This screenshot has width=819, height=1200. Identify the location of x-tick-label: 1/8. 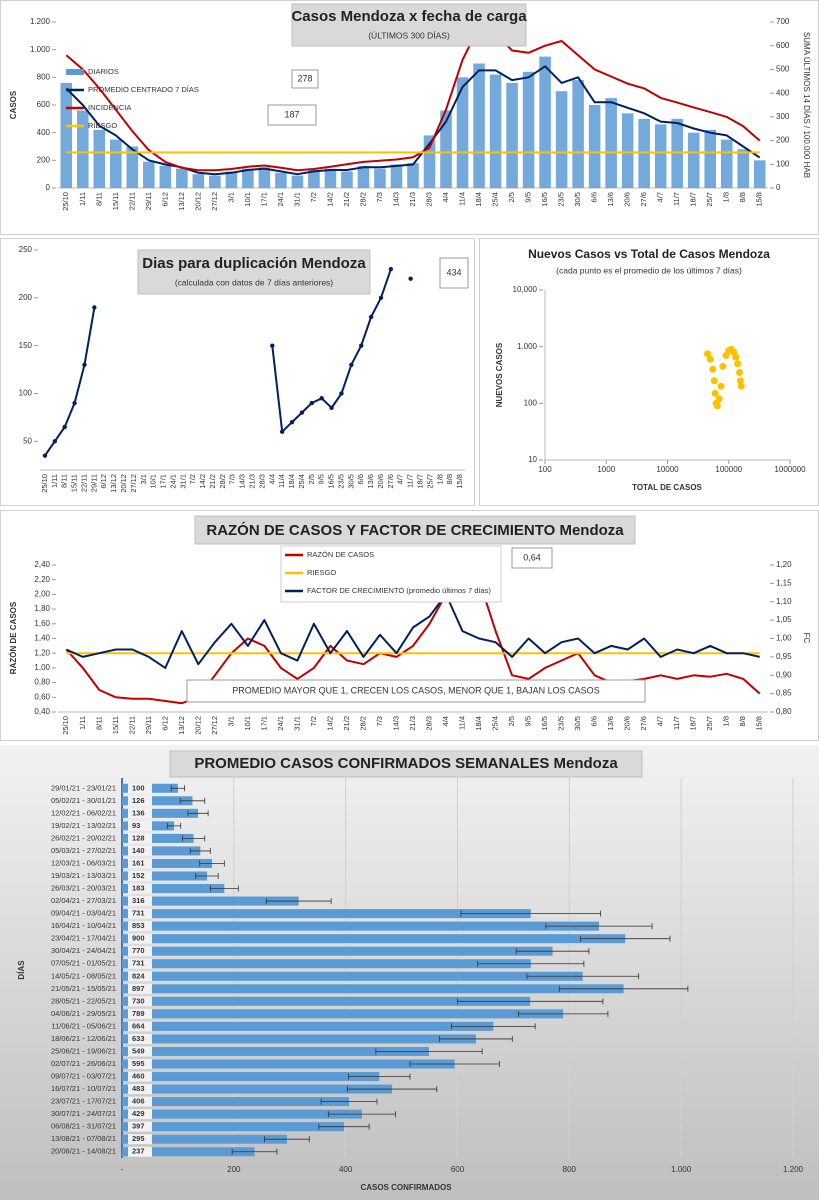
(439, 479).